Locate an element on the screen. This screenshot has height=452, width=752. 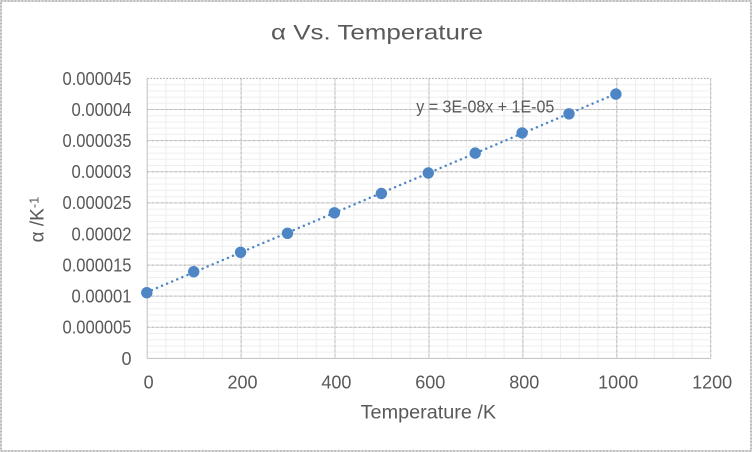
svg-text: 0.00002 is located at coordinates (102, 234).